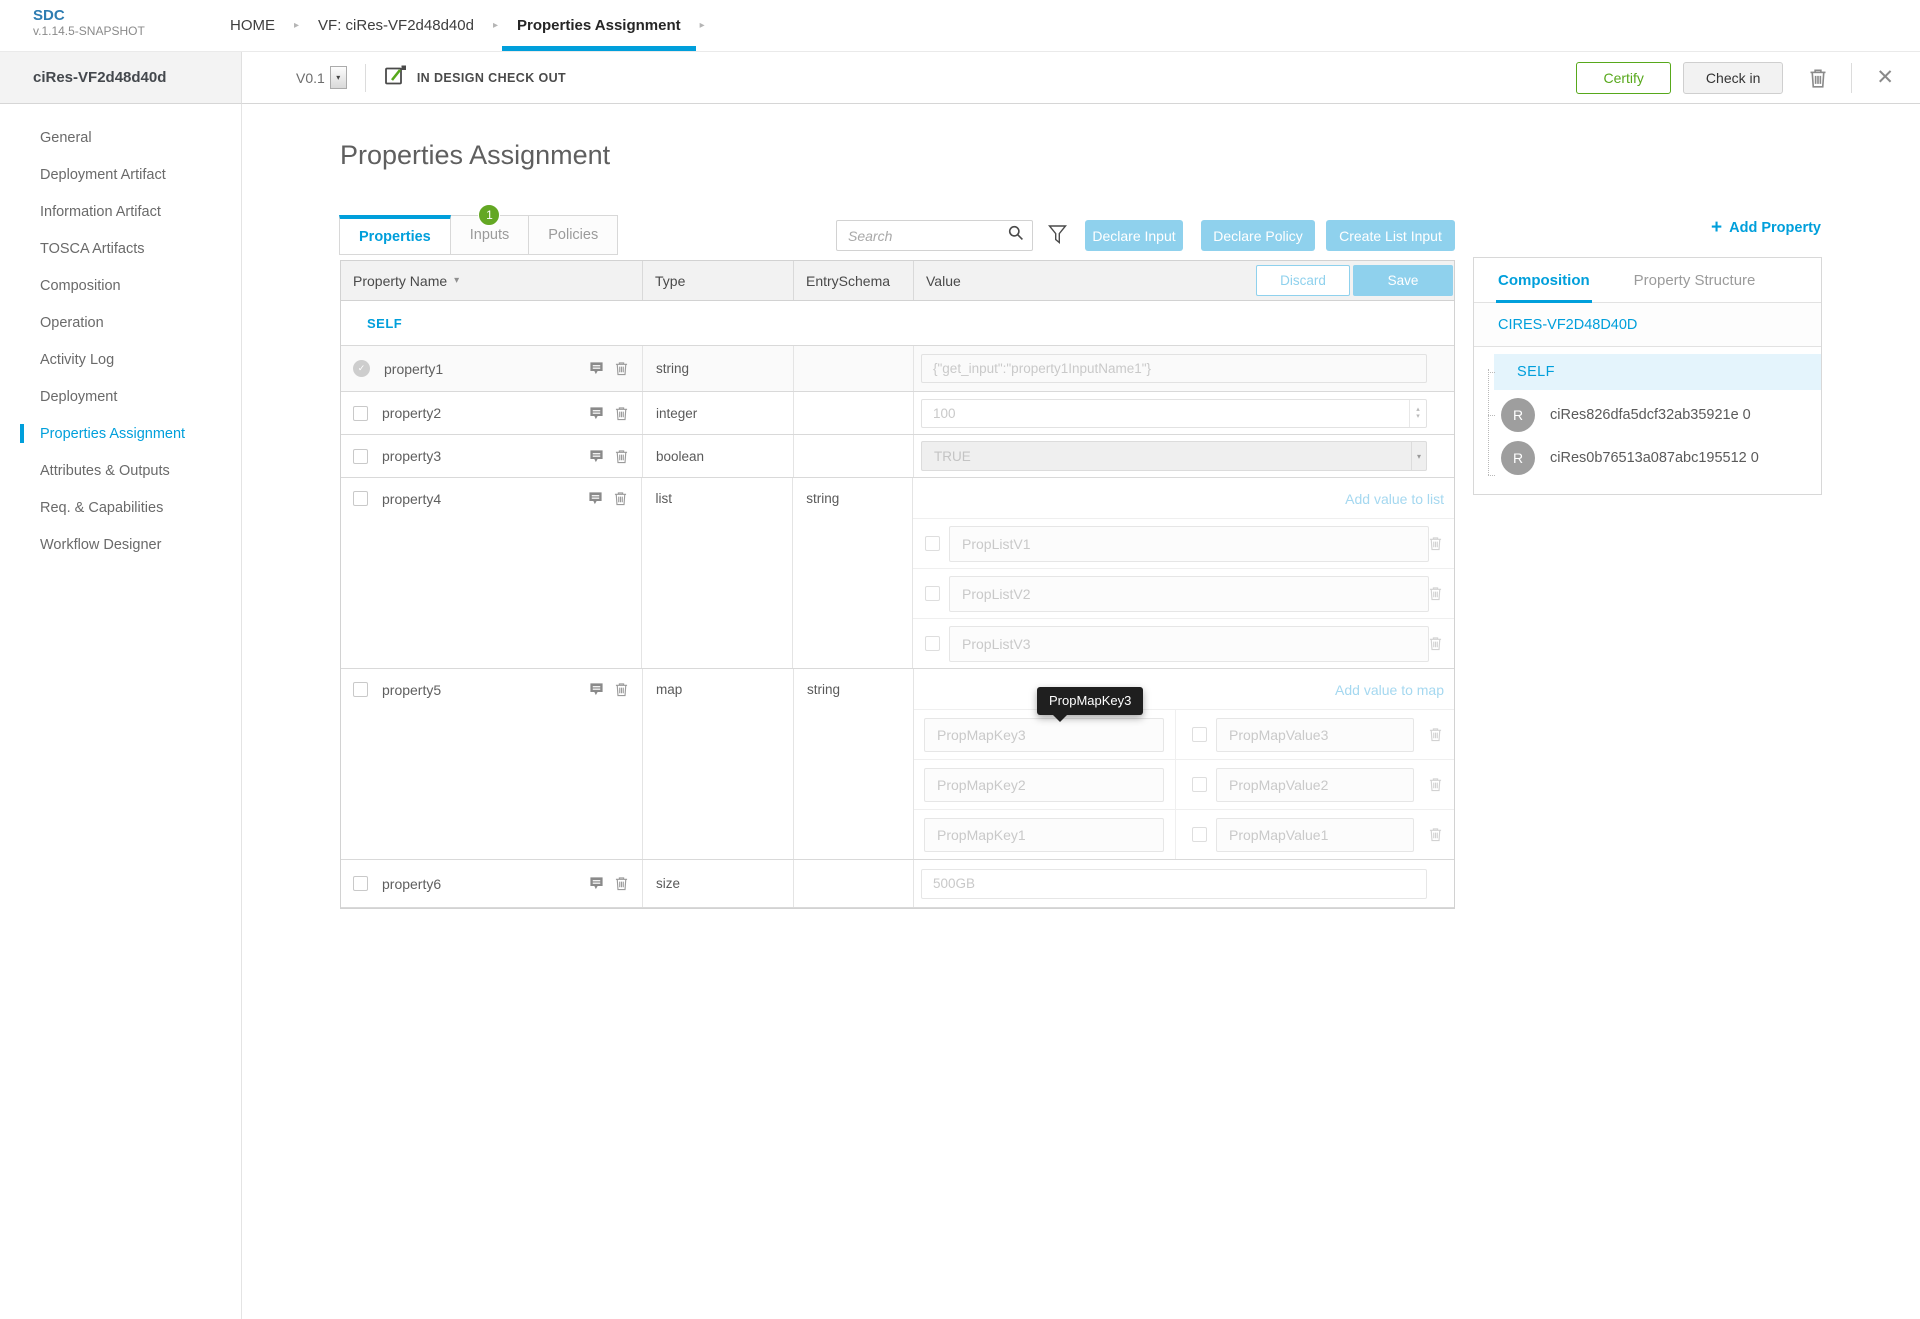 The height and width of the screenshot is (1319, 1920). What do you see at coordinates (598, 25) in the screenshot?
I see `breadcrumb-properties-assignment: Properties Assignment` at bounding box center [598, 25].